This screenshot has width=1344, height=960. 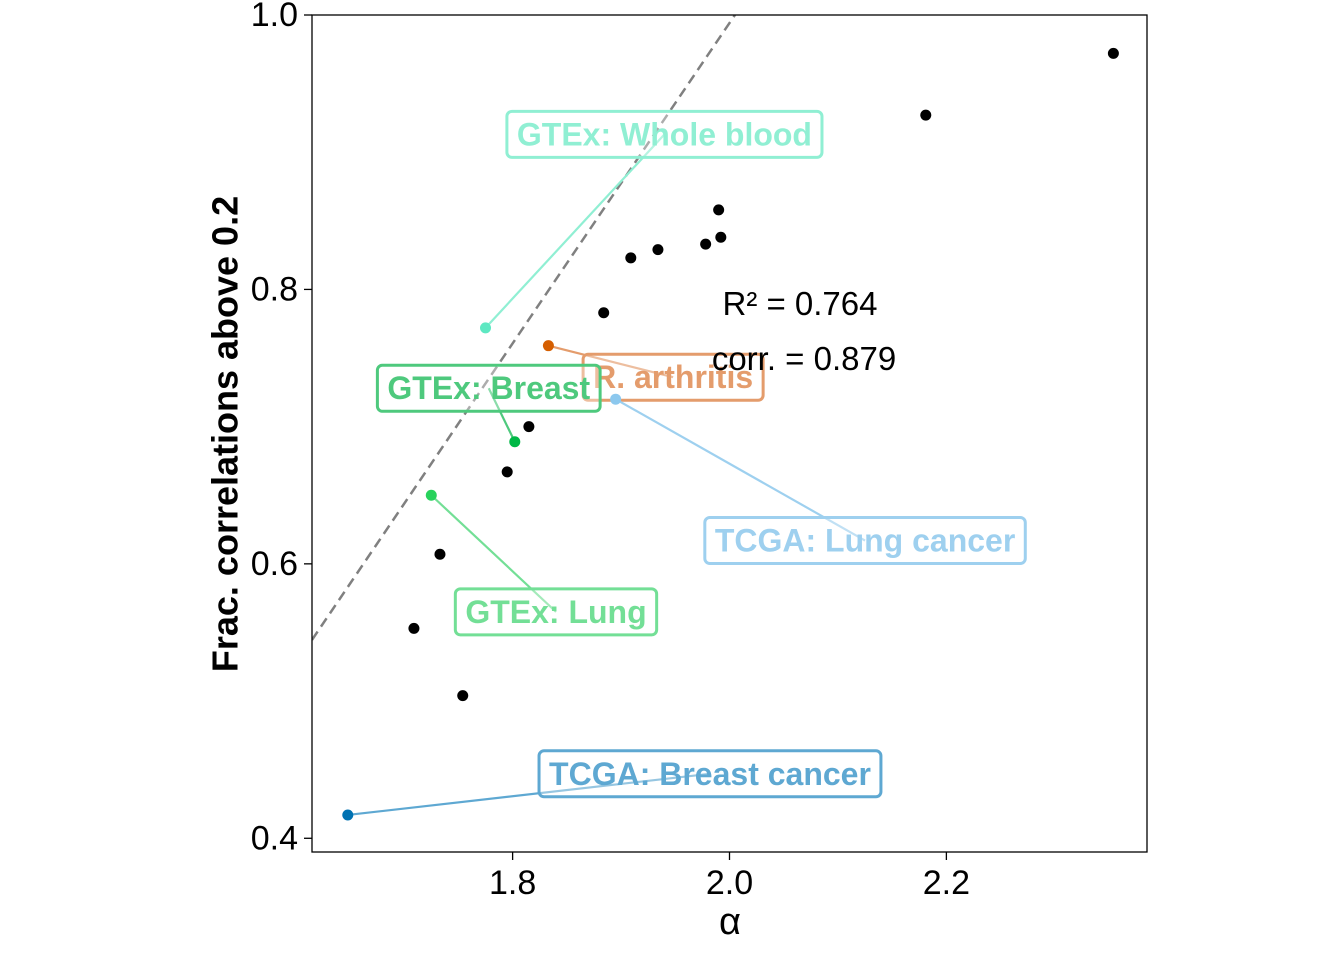 What do you see at coordinates (946, 883) in the screenshot?
I see `x-tick-label: 2.2` at bounding box center [946, 883].